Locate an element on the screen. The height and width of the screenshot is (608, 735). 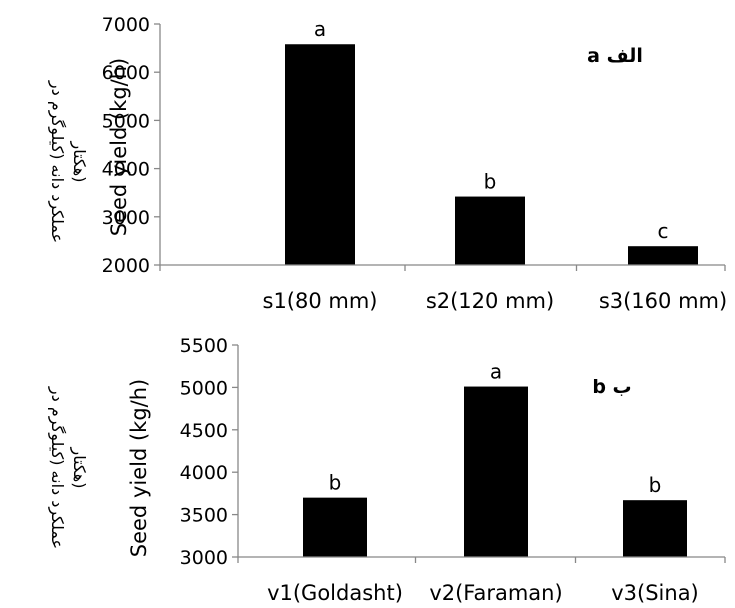
y-tick-label: 6000 is located at coordinates (126, 73).